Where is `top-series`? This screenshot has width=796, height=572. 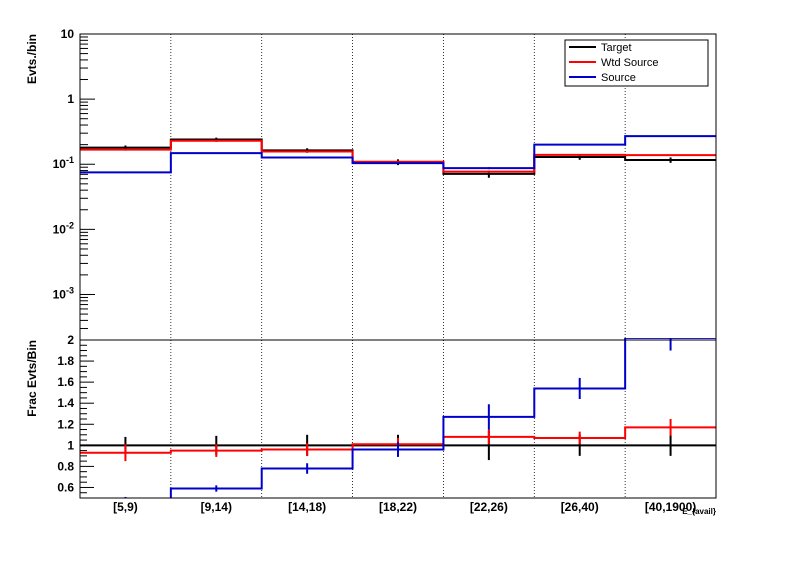
top-series is located at coordinates (398, 156).